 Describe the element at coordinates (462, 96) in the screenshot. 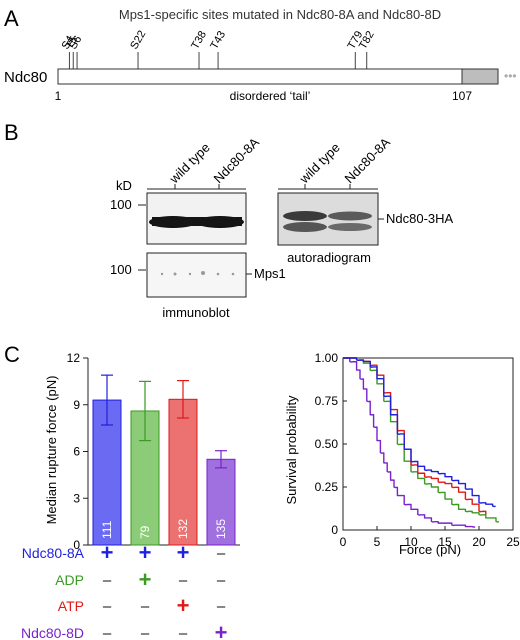

I see `residue-end-label: 107` at that location.